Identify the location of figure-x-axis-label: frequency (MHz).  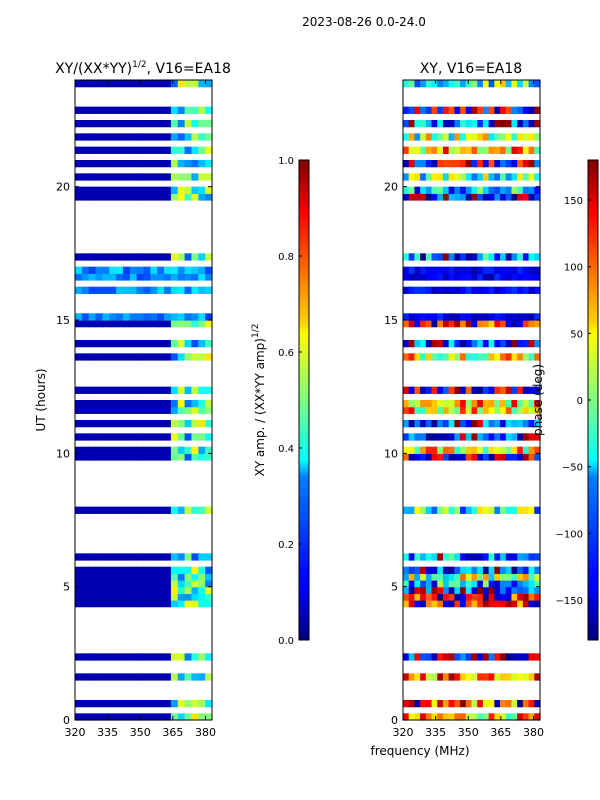
(419, 751).